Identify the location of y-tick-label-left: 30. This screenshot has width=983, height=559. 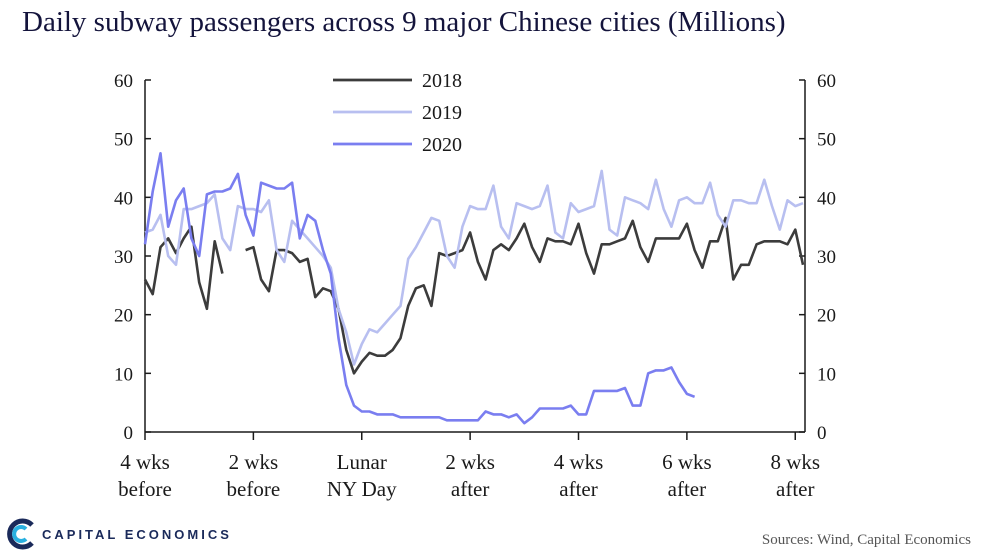
(123, 257).